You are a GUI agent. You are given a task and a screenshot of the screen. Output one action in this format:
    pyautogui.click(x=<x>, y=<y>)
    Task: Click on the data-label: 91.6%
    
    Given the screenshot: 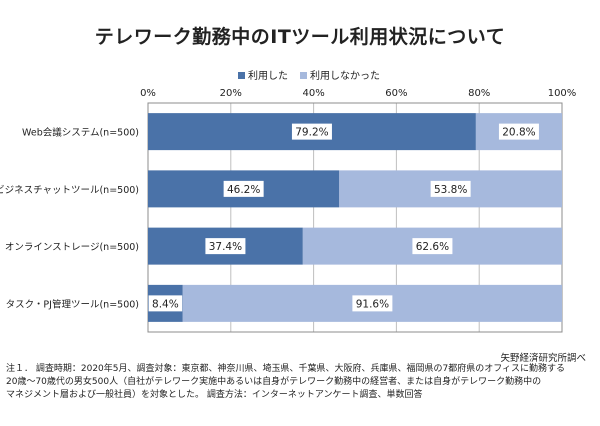 What is the action you would take?
    pyautogui.click(x=372, y=304)
    